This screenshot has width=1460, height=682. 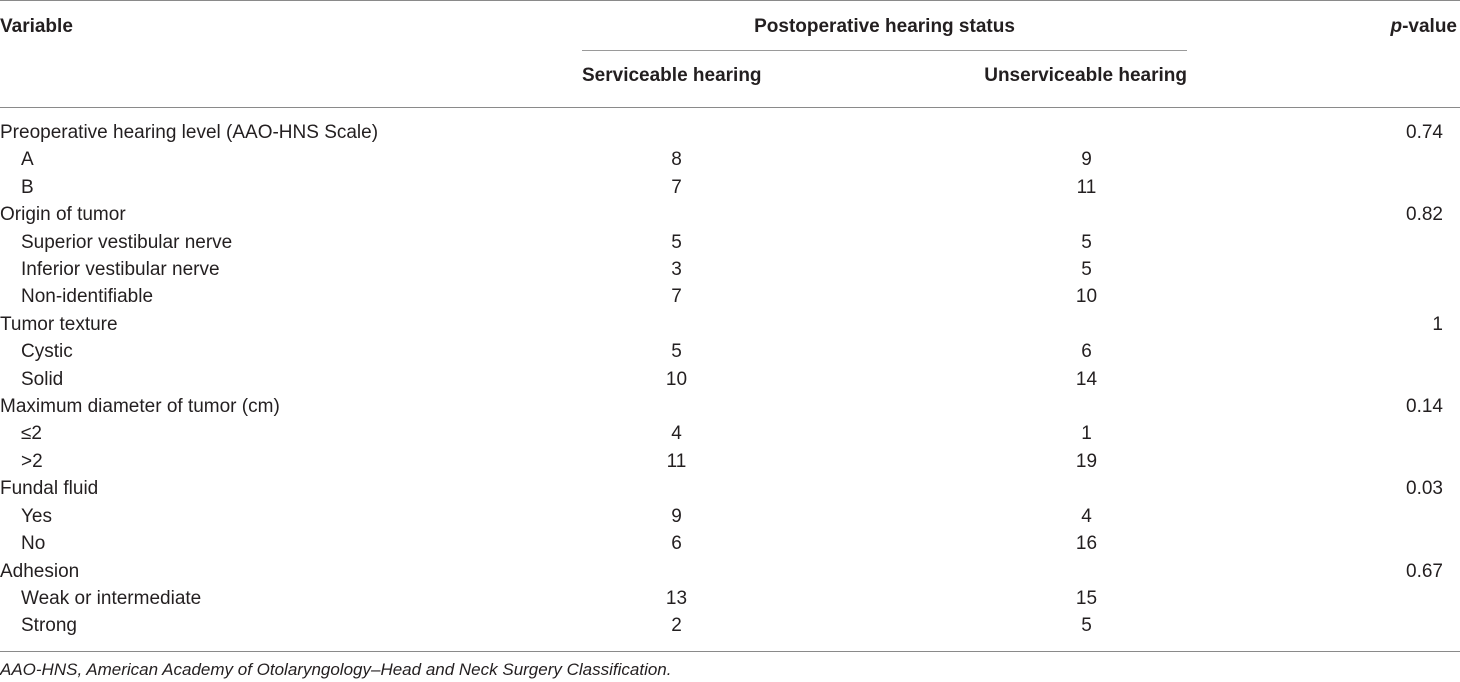 What do you see at coordinates (676, 160) in the screenshot?
I see `cell-serviceable: 8` at bounding box center [676, 160].